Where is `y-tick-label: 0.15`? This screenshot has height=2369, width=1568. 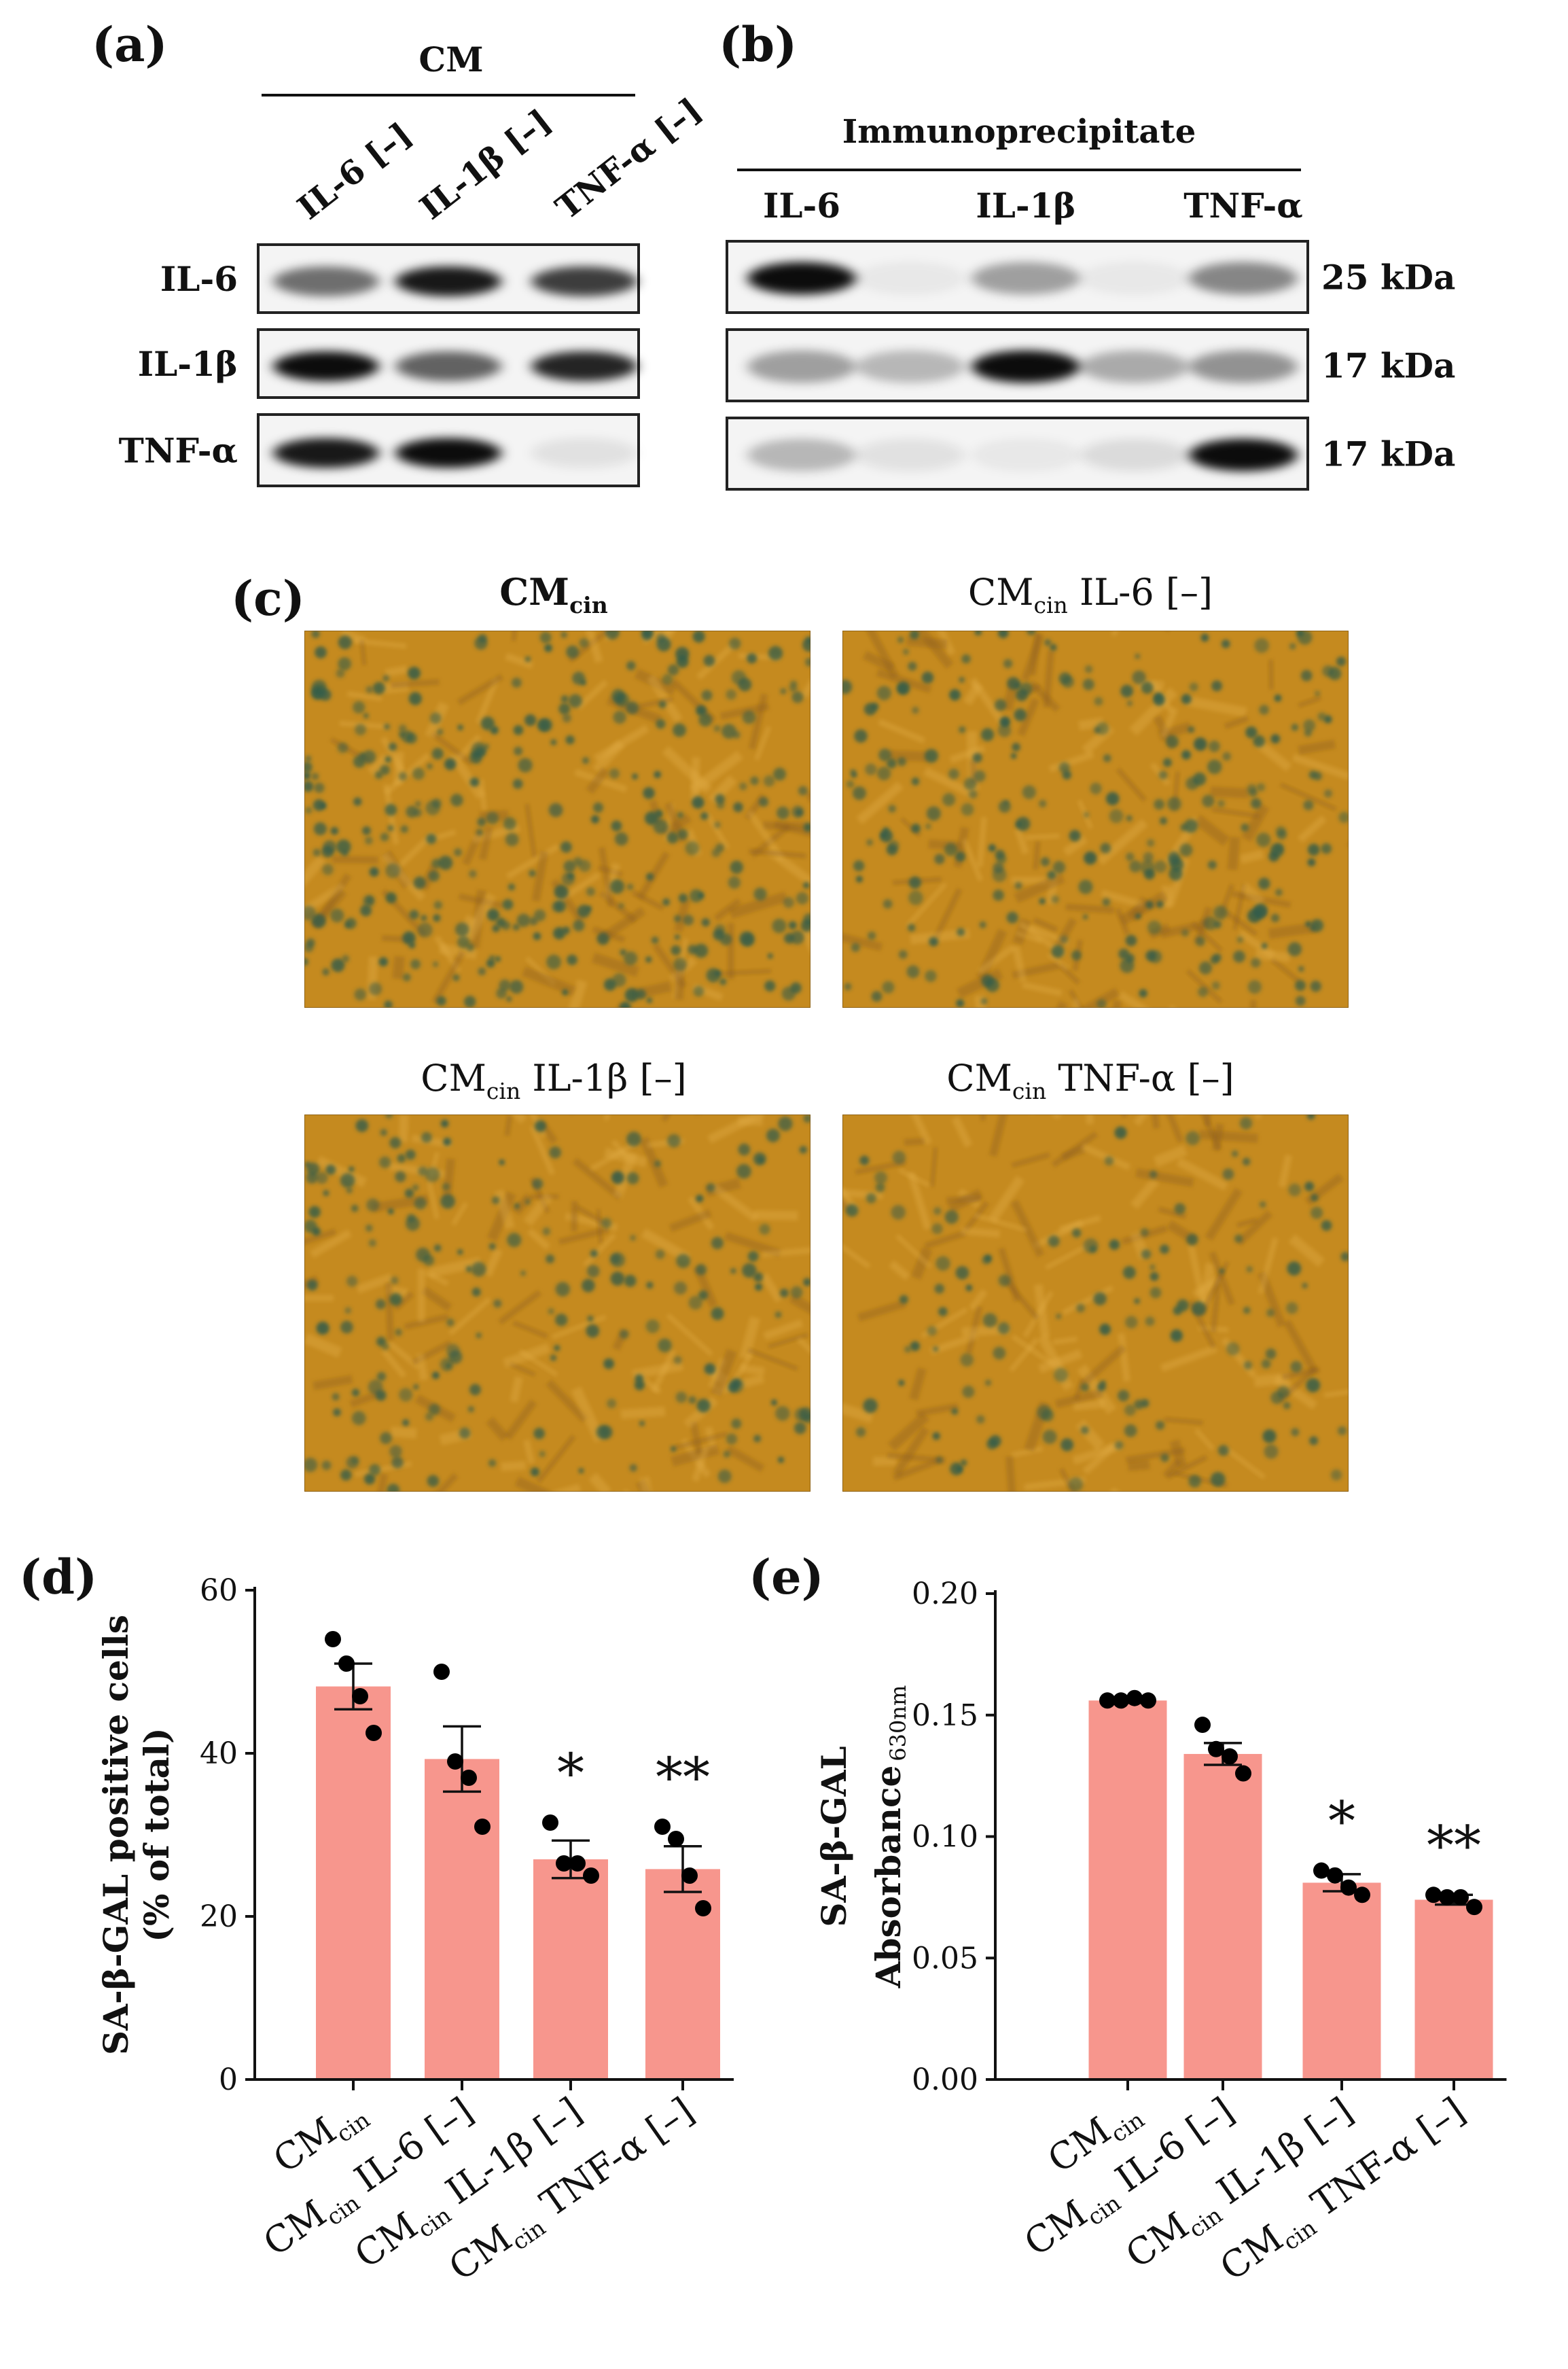
y-tick-label: 0.15 is located at coordinates (945, 1716).